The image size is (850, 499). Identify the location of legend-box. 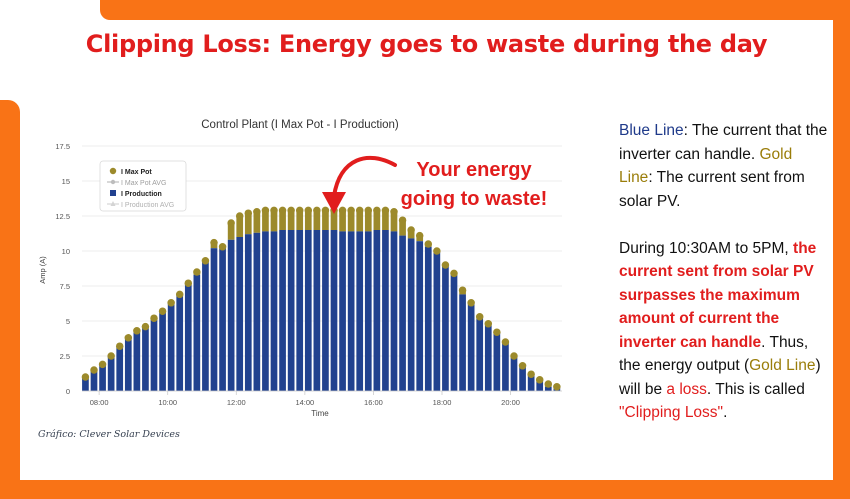
(143, 186).